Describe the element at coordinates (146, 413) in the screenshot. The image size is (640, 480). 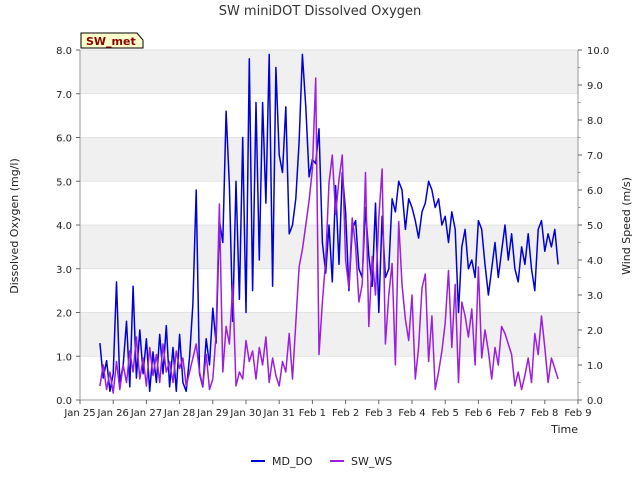
I see `x-tick-label: Jan 27` at that location.